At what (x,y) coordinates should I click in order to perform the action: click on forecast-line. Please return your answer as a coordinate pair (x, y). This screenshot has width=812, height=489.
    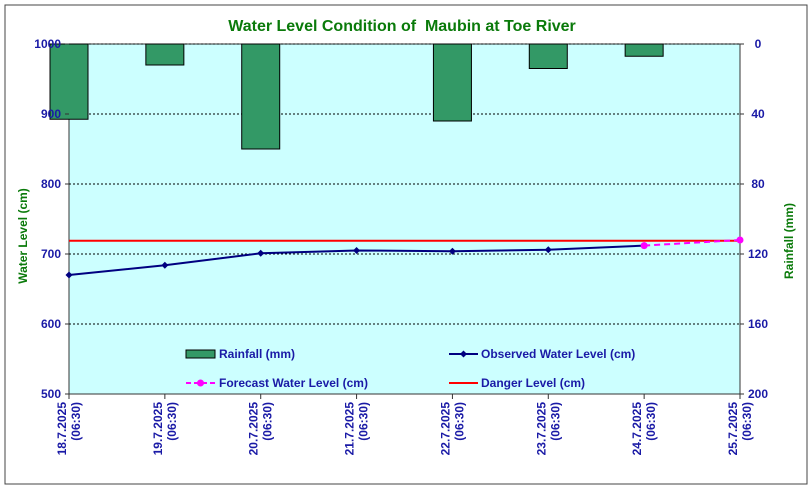
    Looking at the image, I should click on (692, 243).